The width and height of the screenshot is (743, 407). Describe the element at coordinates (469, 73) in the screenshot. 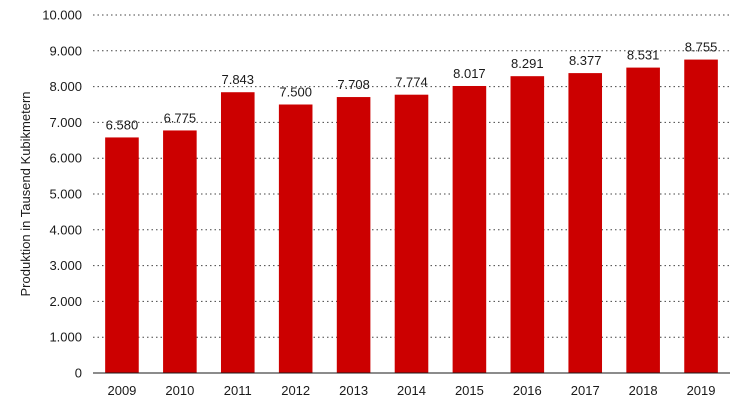

I see `data-label: 8.017` at that location.